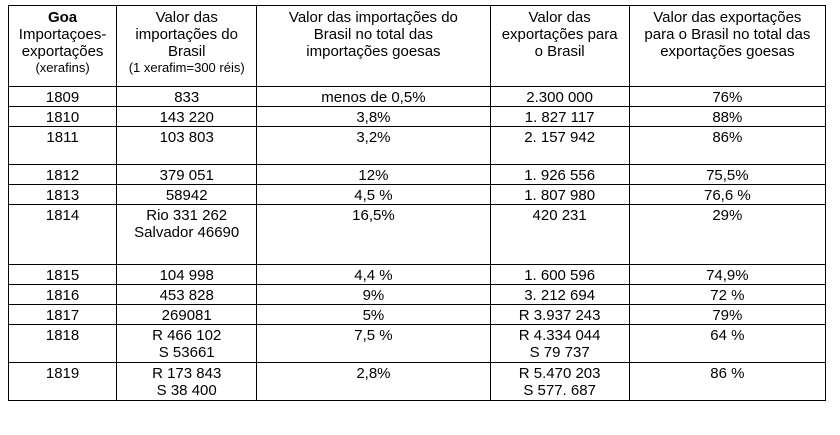 The width and height of the screenshot is (840, 435). I want to click on header-year: Goa Importaçoes- exportações (xerafins), so click(62, 46).